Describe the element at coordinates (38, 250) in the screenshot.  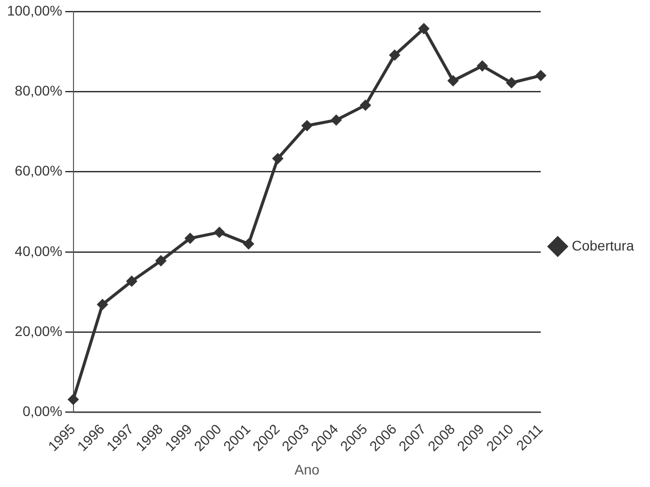
I see `y-tick-label: 40,00%` at that location.